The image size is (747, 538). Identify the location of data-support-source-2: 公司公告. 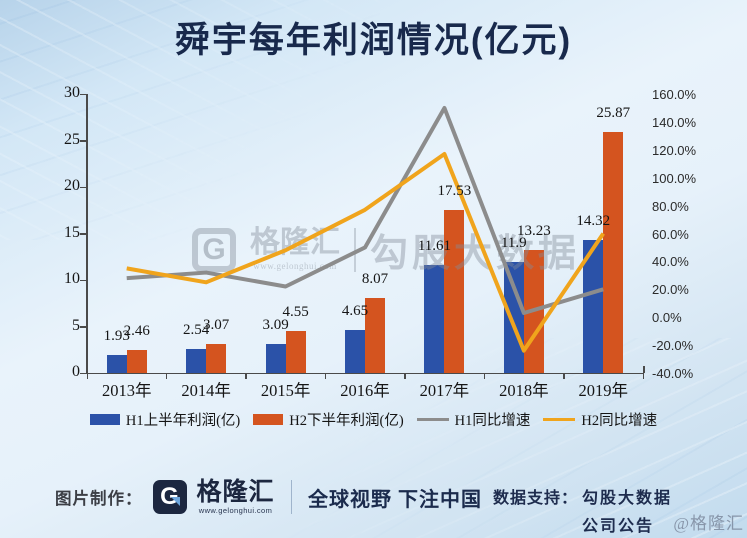
(618, 526).